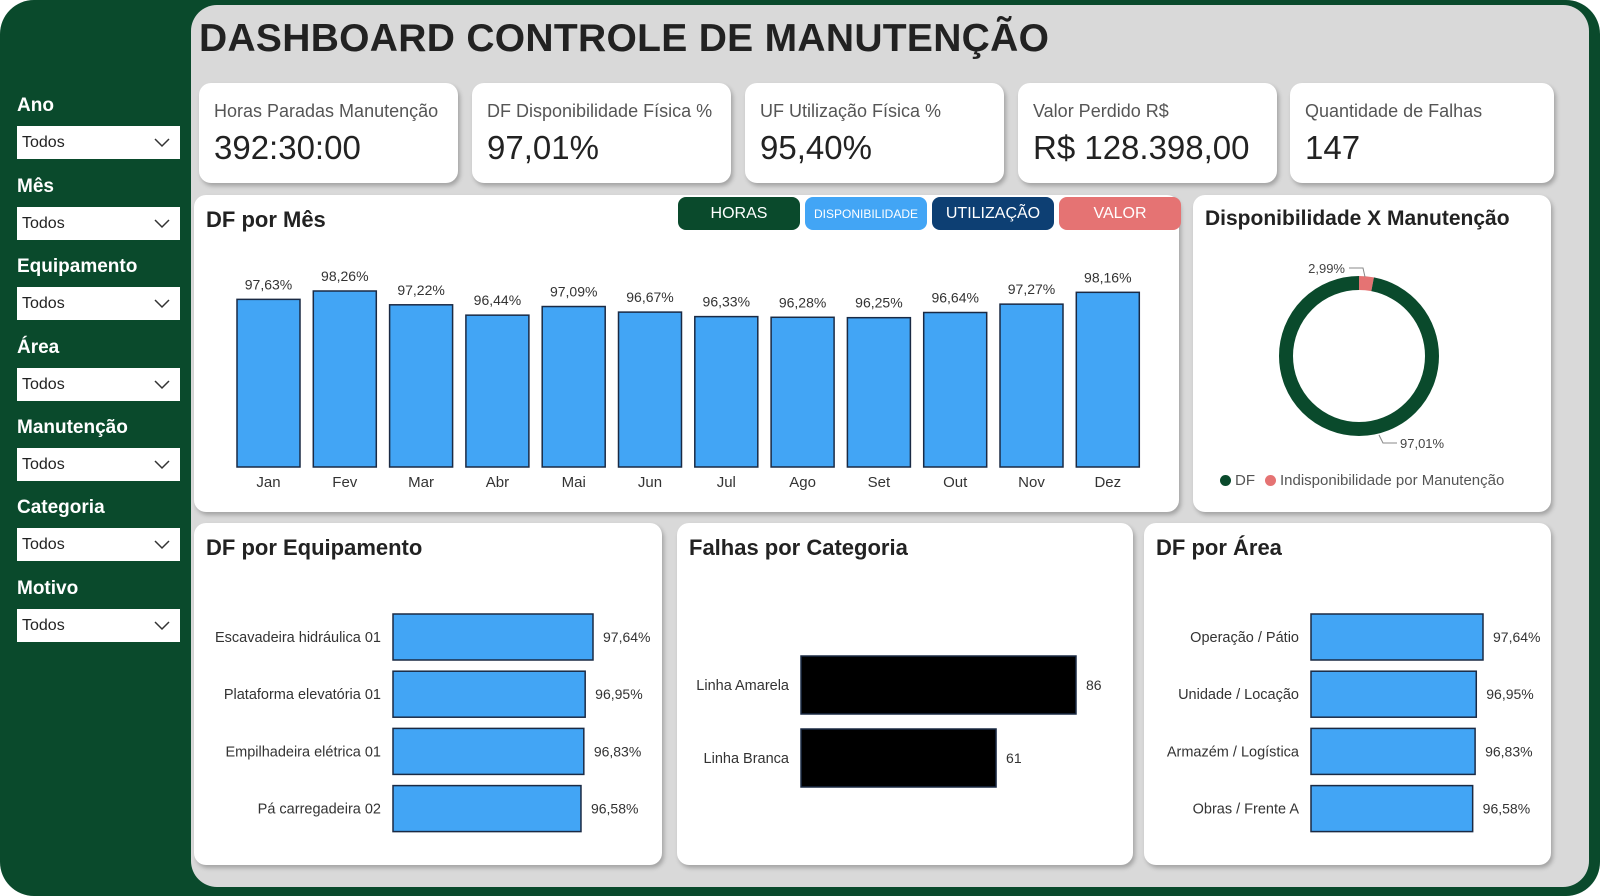 This screenshot has height=896, width=1600. I want to click on kpi-utilizacao: UF Utilização Física % 95,40%, so click(874, 133).